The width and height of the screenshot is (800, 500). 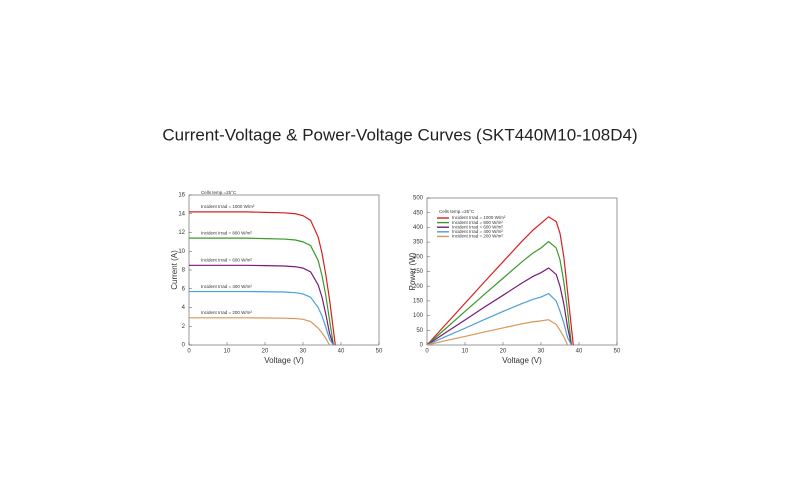 I want to click on y-tick-label: 200, so click(x=418, y=287).